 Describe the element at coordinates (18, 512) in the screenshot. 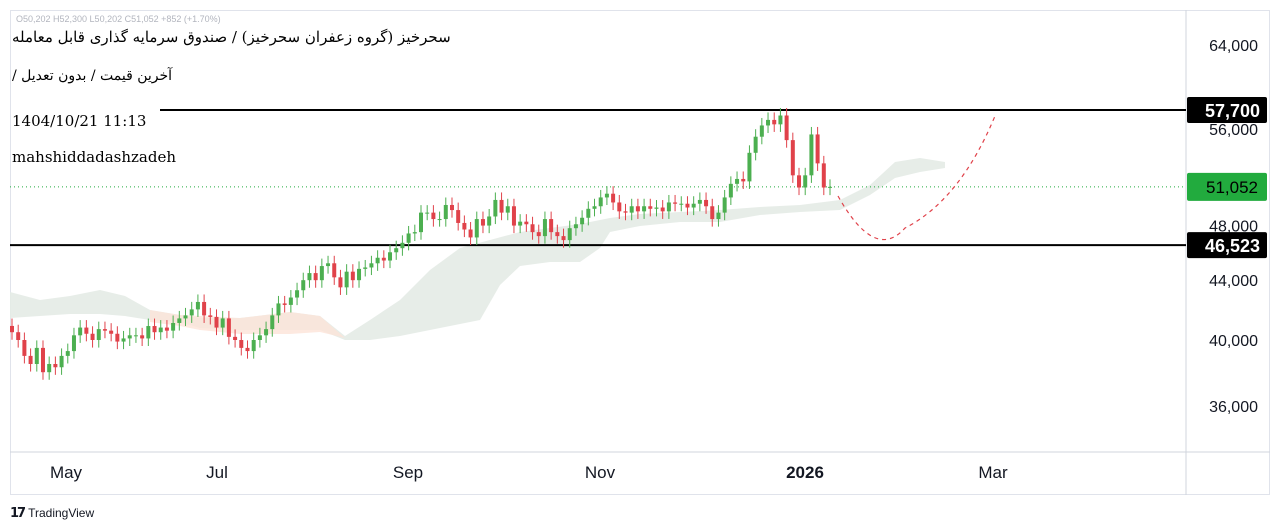

I see `tradingview-logo-icon: 𝟭𝟳` at that location.